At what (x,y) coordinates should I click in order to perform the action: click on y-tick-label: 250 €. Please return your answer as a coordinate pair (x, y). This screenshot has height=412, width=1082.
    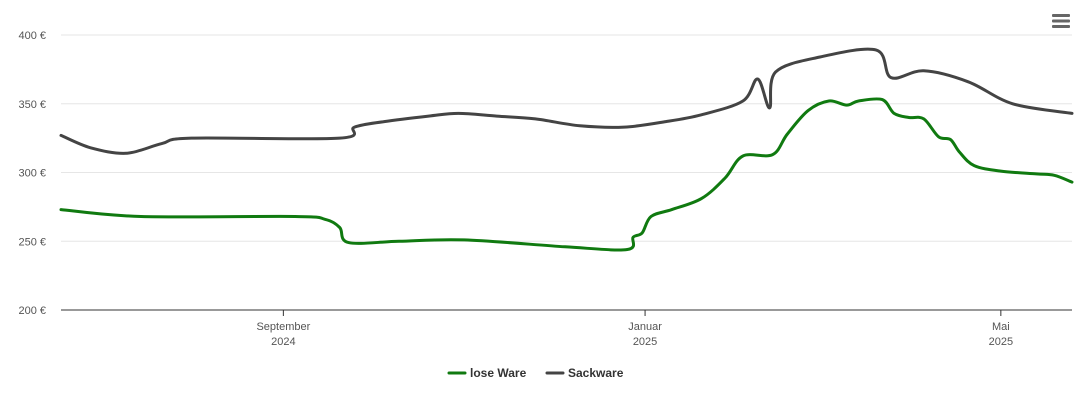
    Looking at the image, I should click on (32, 242).